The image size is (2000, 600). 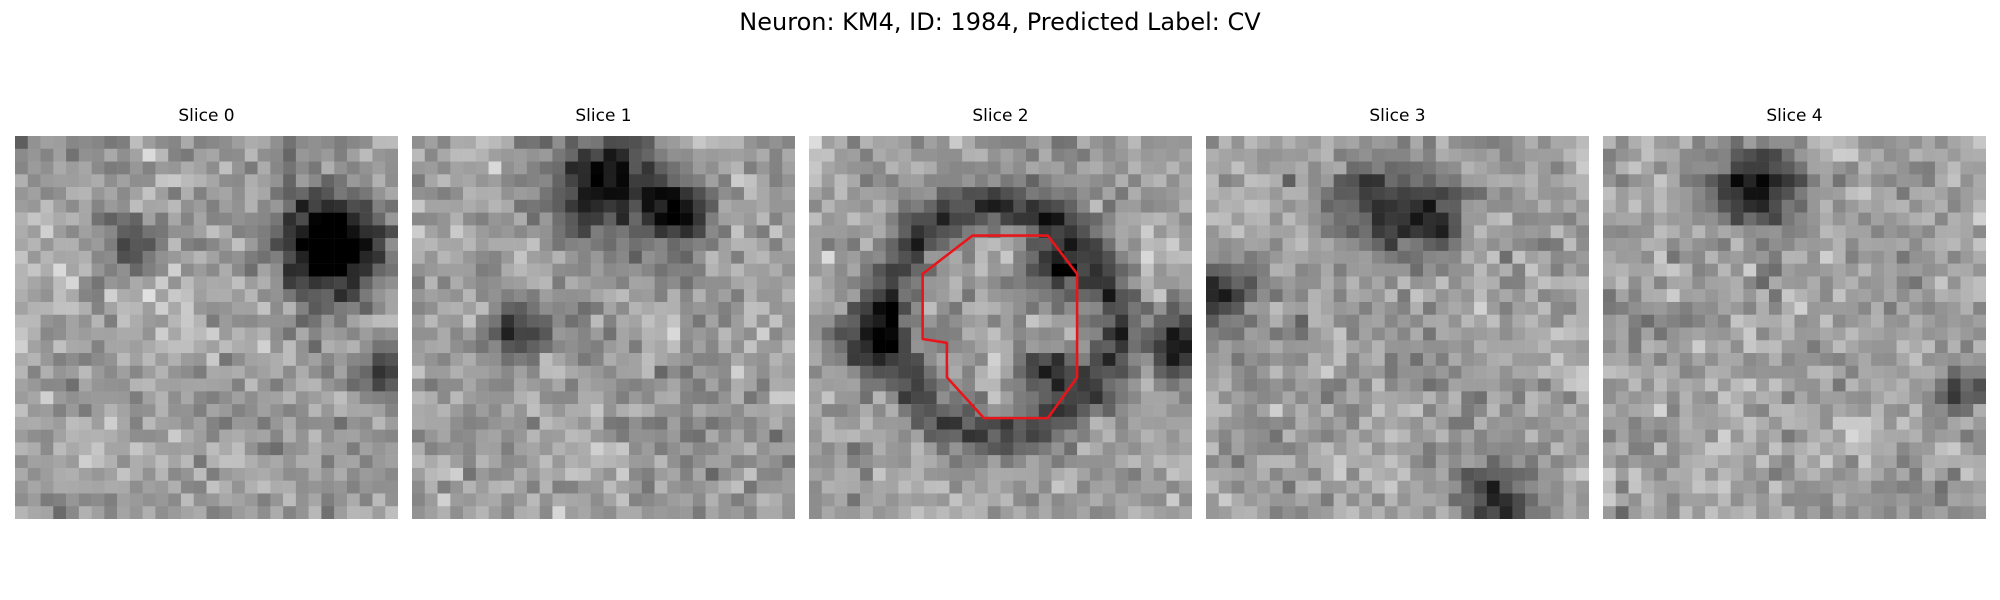 I want to click on slice-panel-4: Slice 4, so click(x=1794, y=312).